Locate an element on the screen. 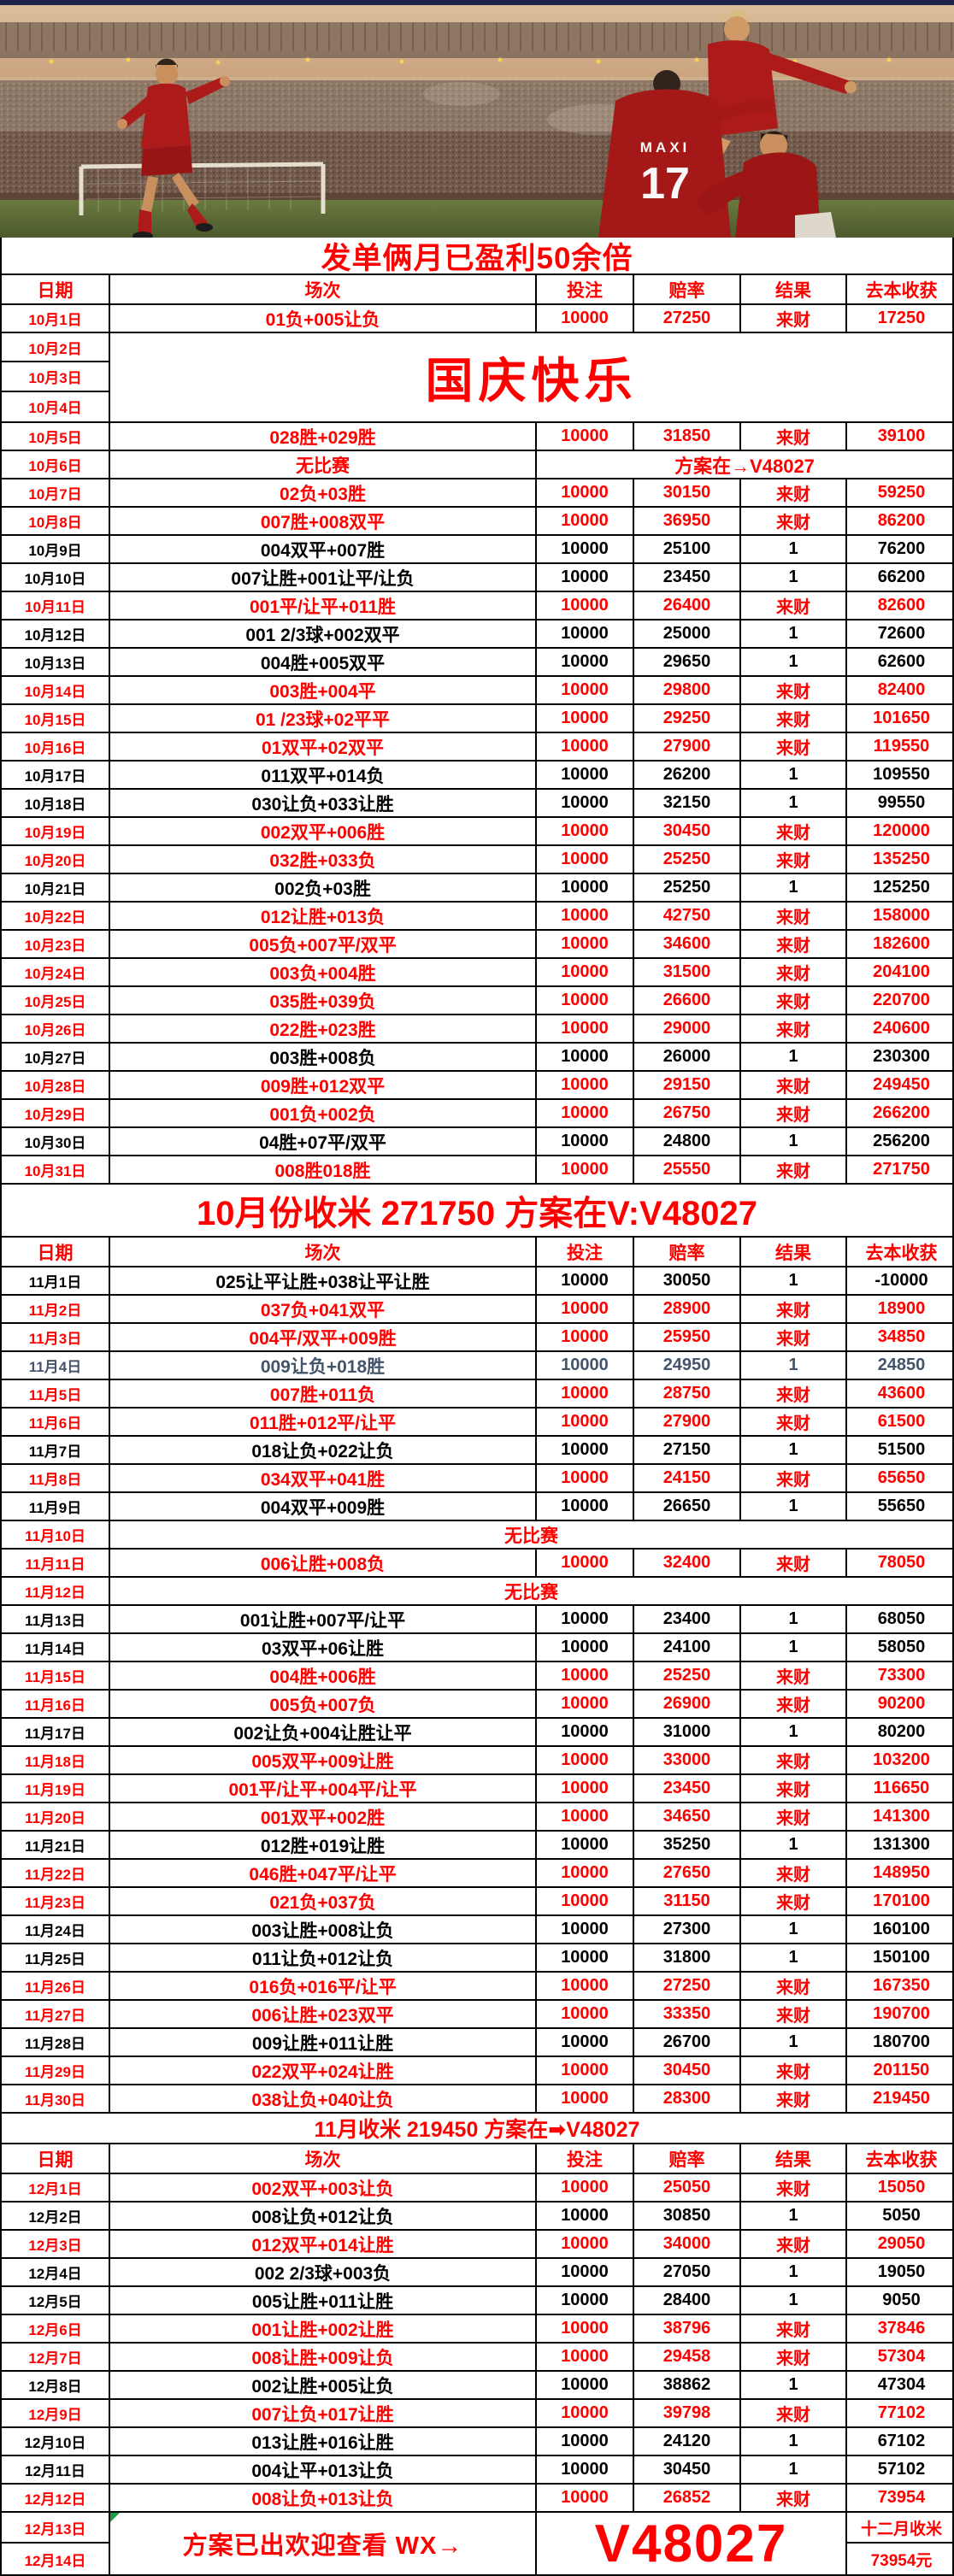 Image resolution: width=954 pixels, height=2576 pixels. match-cell: 01负+005让负 is located at coordinates (323, 318).